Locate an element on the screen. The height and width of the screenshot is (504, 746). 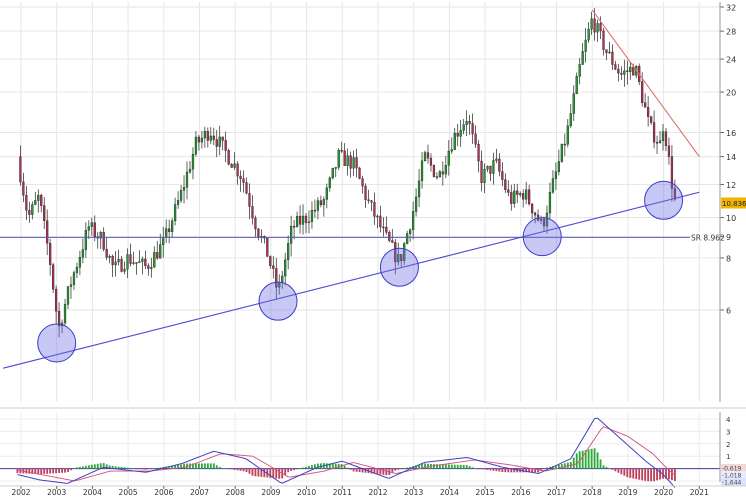
macd-value-label: -1,018 is located at coordinates (732, 476).